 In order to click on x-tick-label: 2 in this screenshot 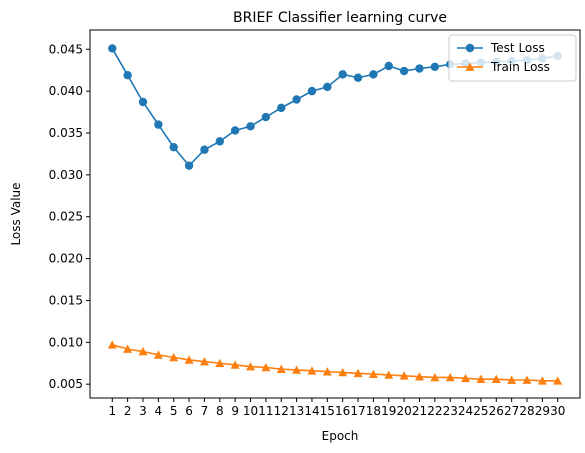, I will do `click(128, 411)`.